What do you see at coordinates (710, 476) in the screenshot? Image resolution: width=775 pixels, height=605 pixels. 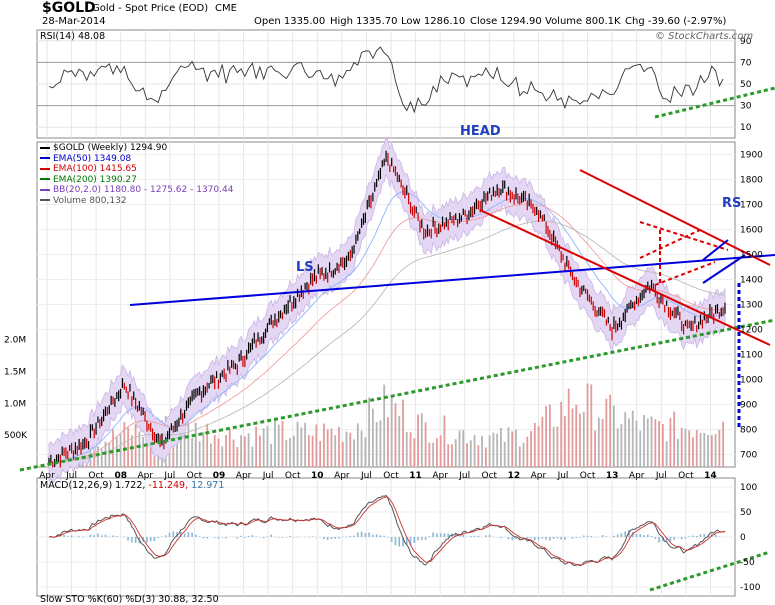 I see `x-axis-label: 14` at bounding box center [710, 476].